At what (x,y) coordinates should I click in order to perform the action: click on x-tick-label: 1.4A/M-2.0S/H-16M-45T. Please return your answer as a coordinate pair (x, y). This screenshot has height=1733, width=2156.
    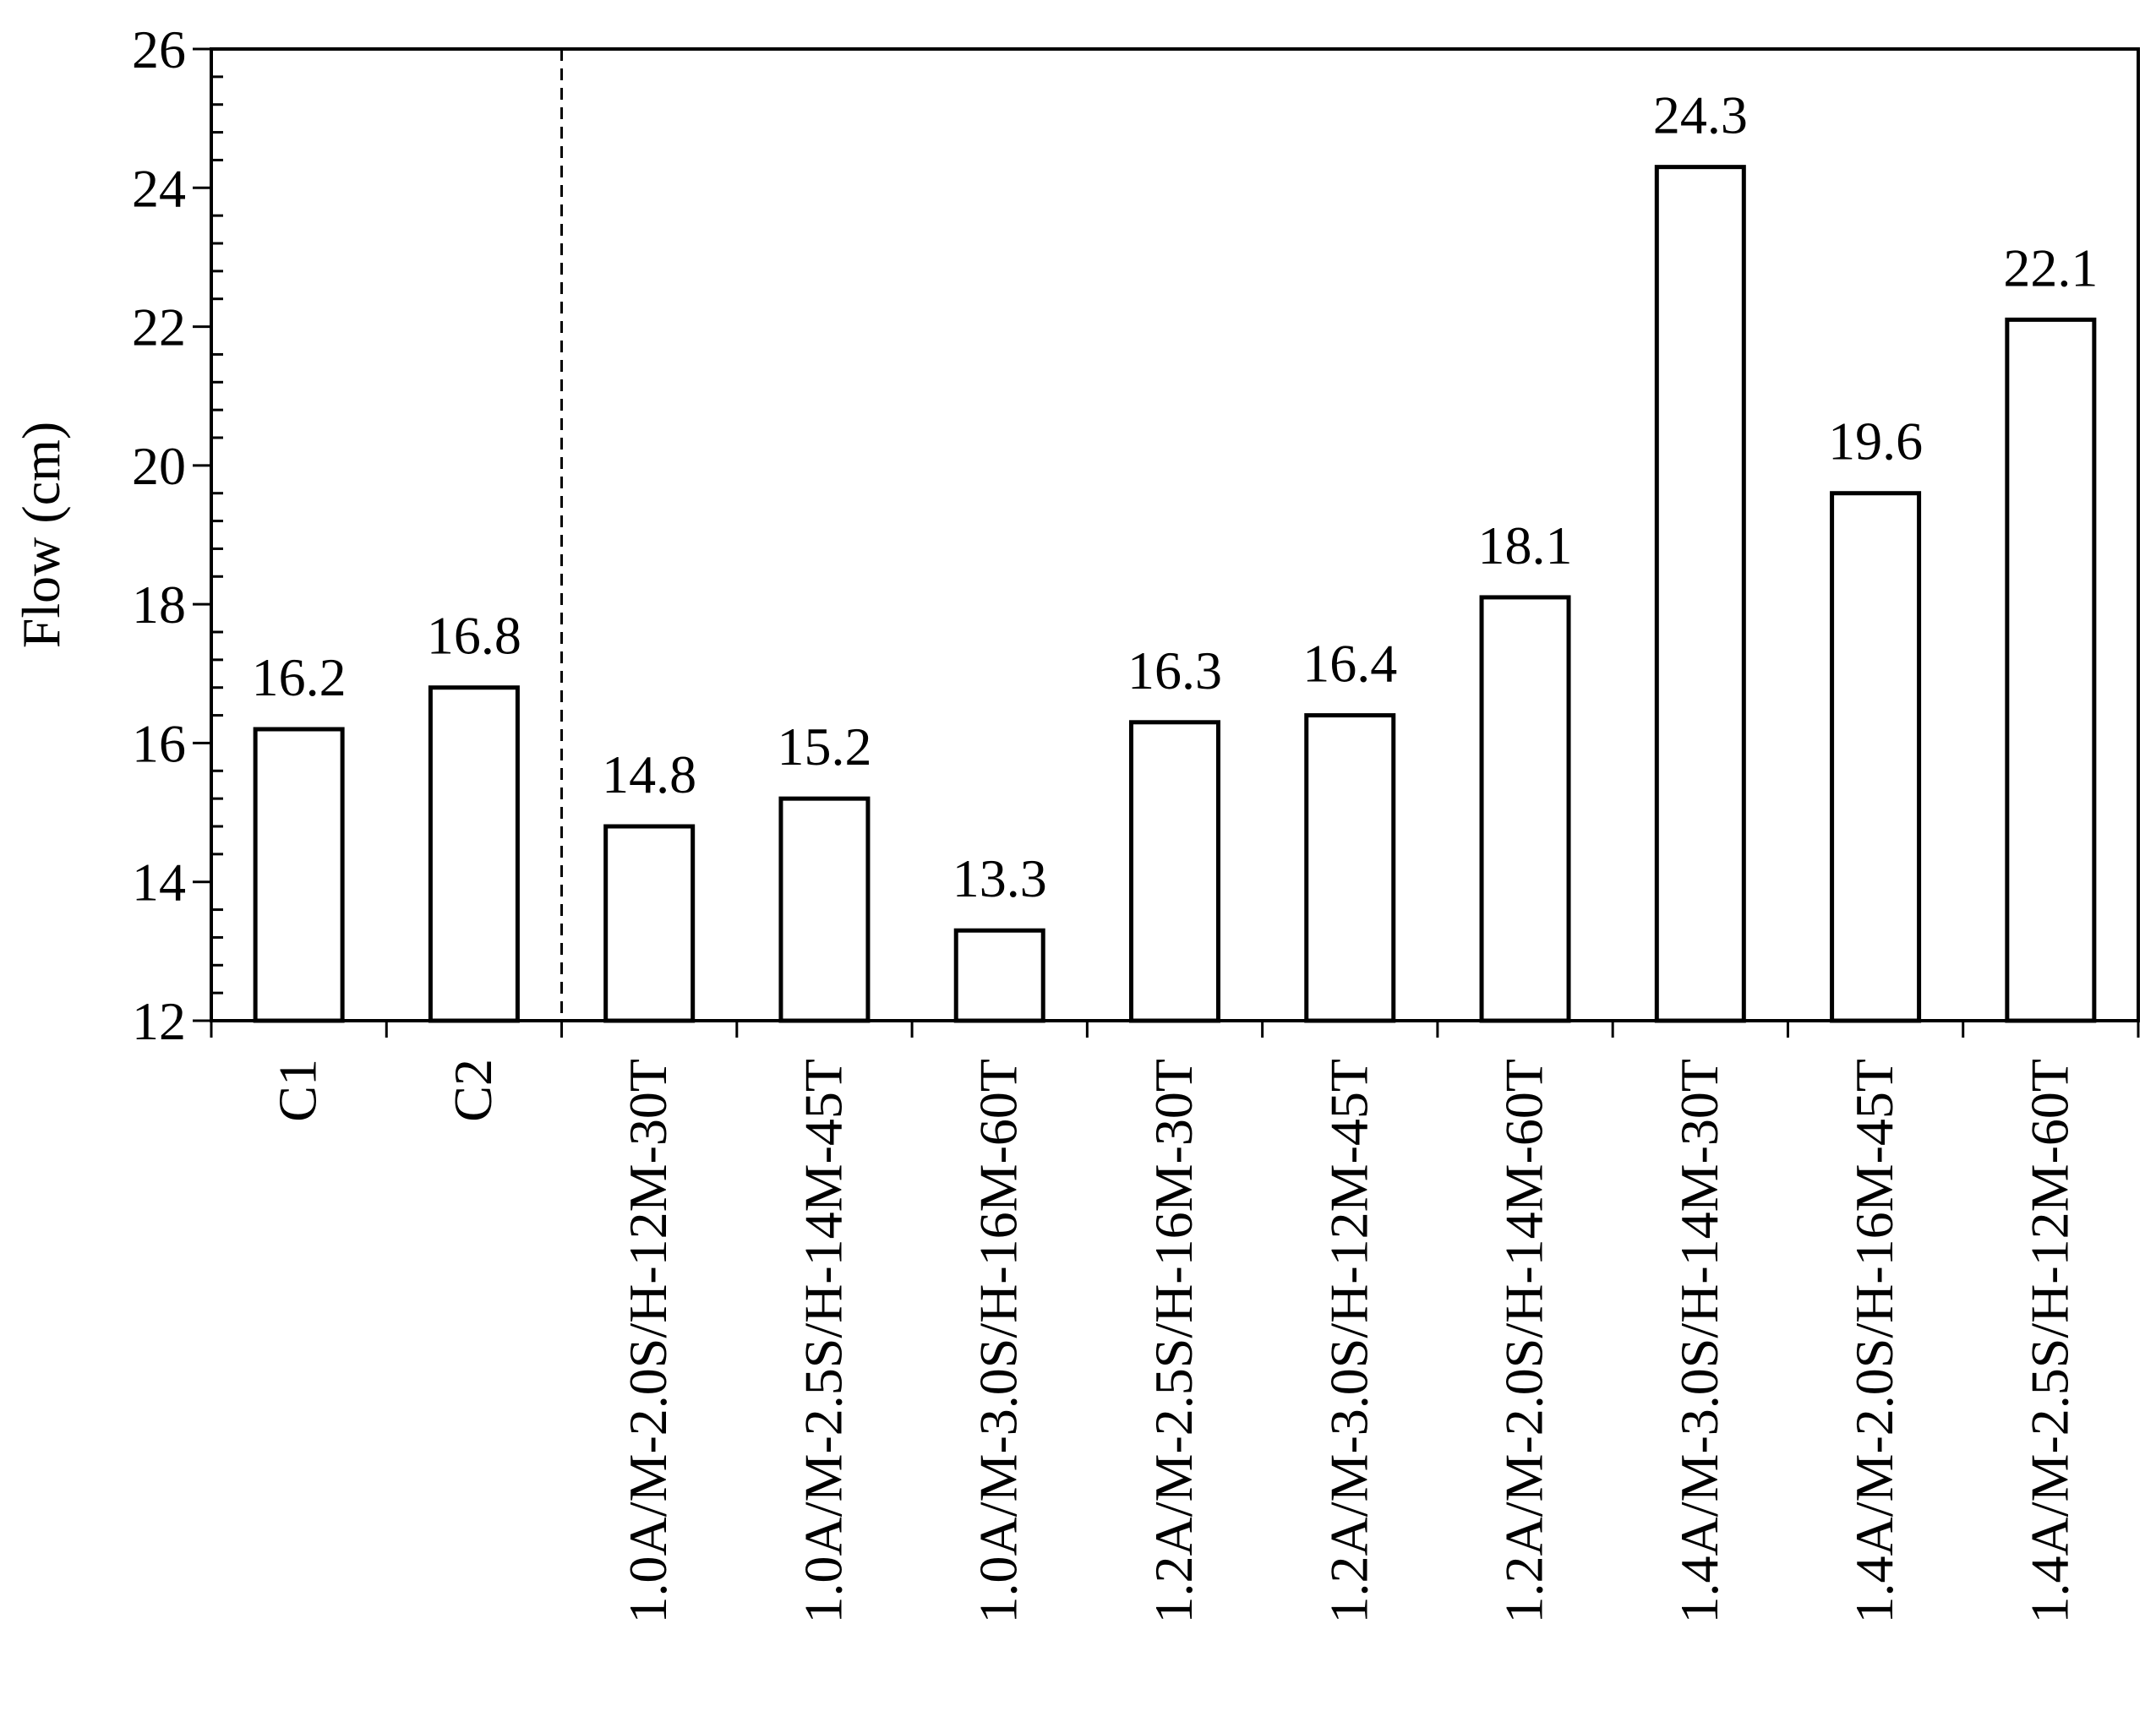
    Looking at the image, I should click on (1874, 1341).